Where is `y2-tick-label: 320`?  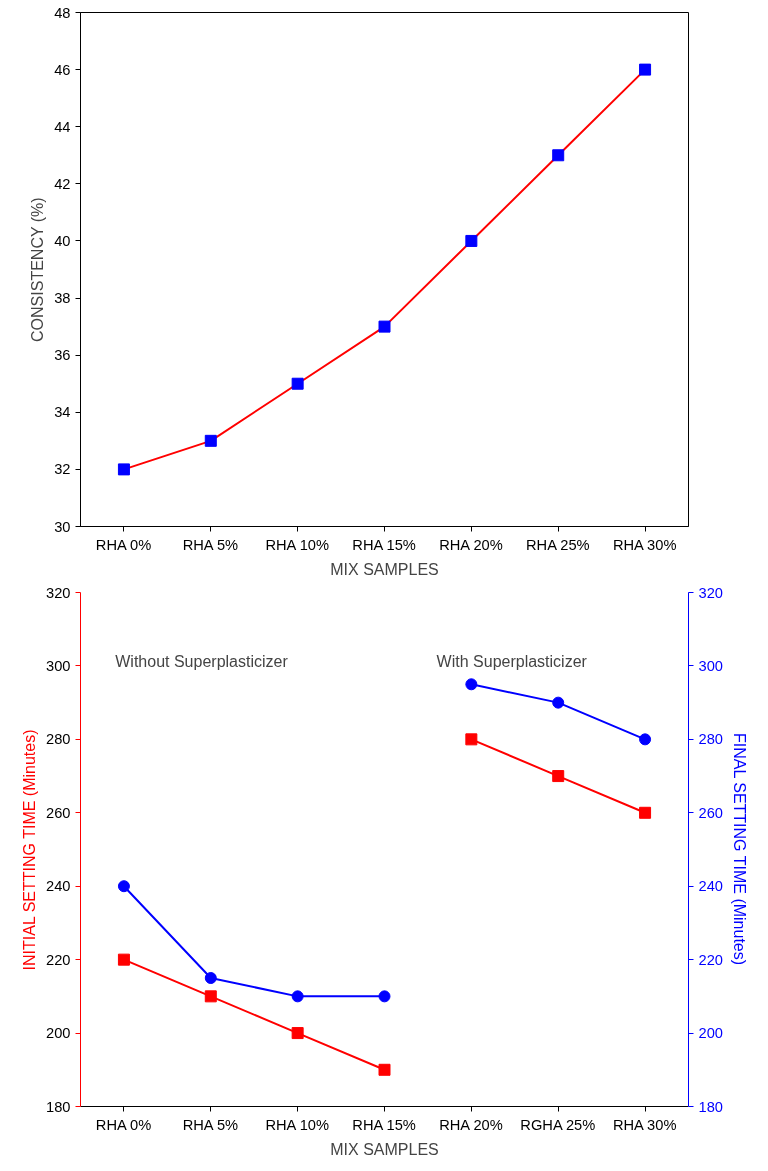 y2-tick-label: 320 is located at coordinates (710, 592).